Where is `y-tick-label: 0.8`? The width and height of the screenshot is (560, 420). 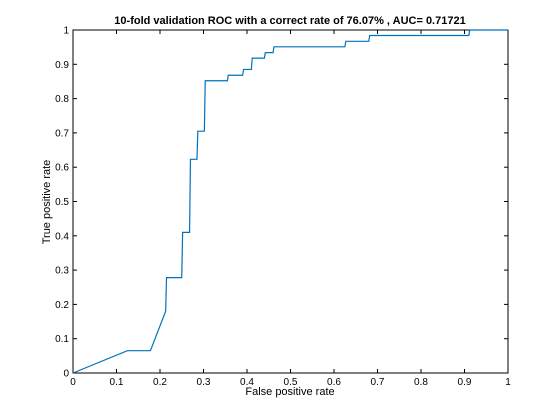
y-tick-label: 0.8 is located at coordinates (62, 99).